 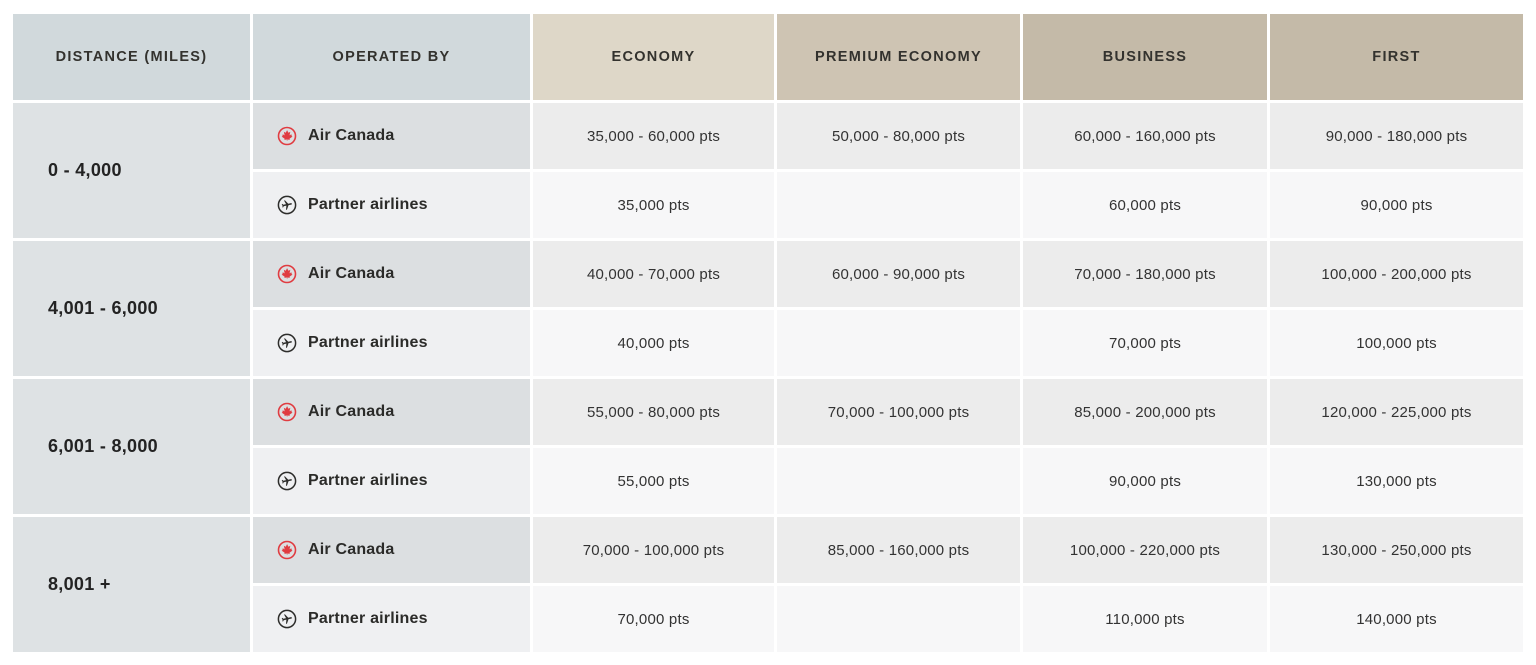 I want to click on first-value: 130,000 pts, so click(x=1396, y=481).